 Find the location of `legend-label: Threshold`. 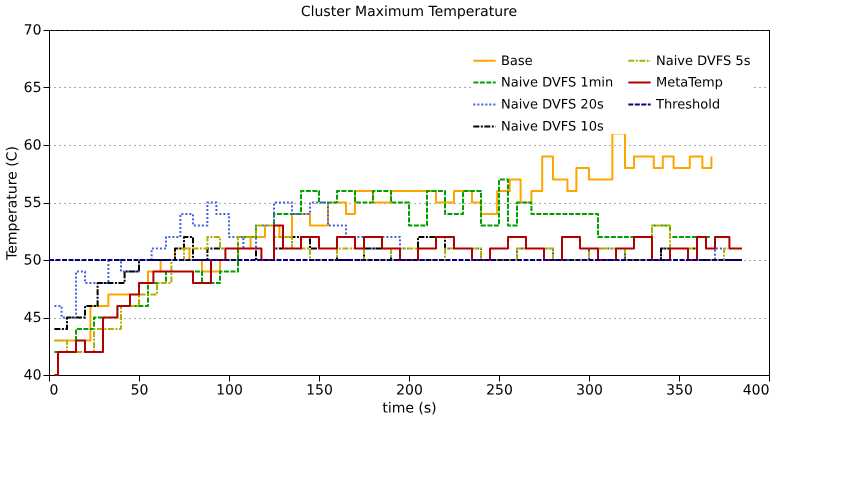

legend-label: Threshold is located at coordinates (687, 105).